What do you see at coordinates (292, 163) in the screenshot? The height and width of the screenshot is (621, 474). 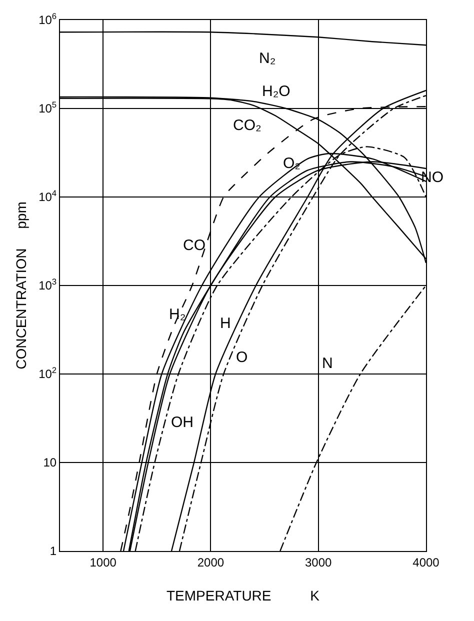 I see `series-label: O₂` at bounding box center [292, 163].